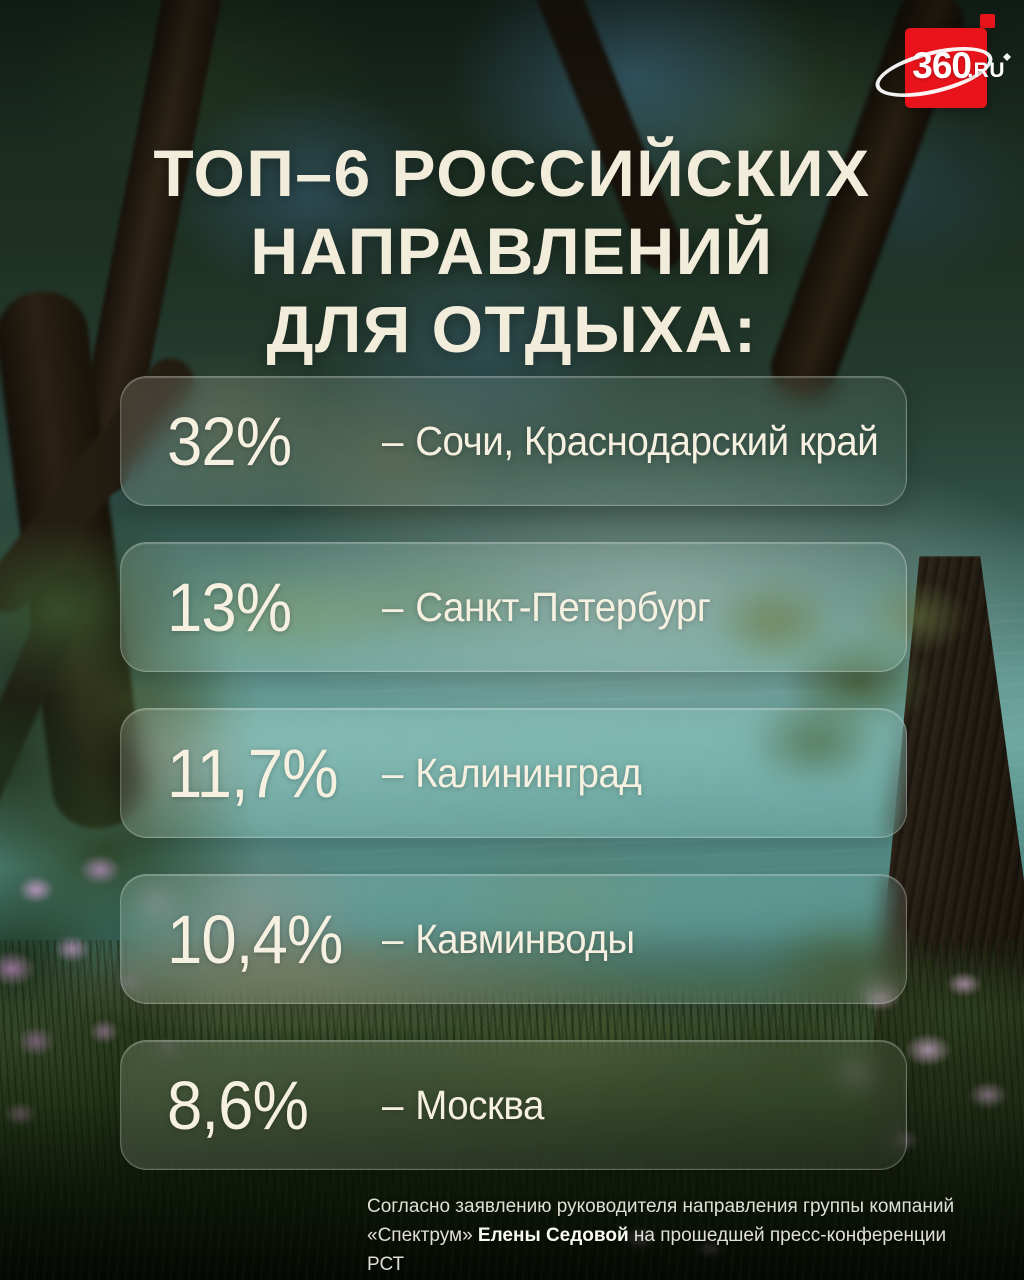 The image size is (1024, 1280). I want to click on logo-360ru: 360 .RU, so click(939, 65).